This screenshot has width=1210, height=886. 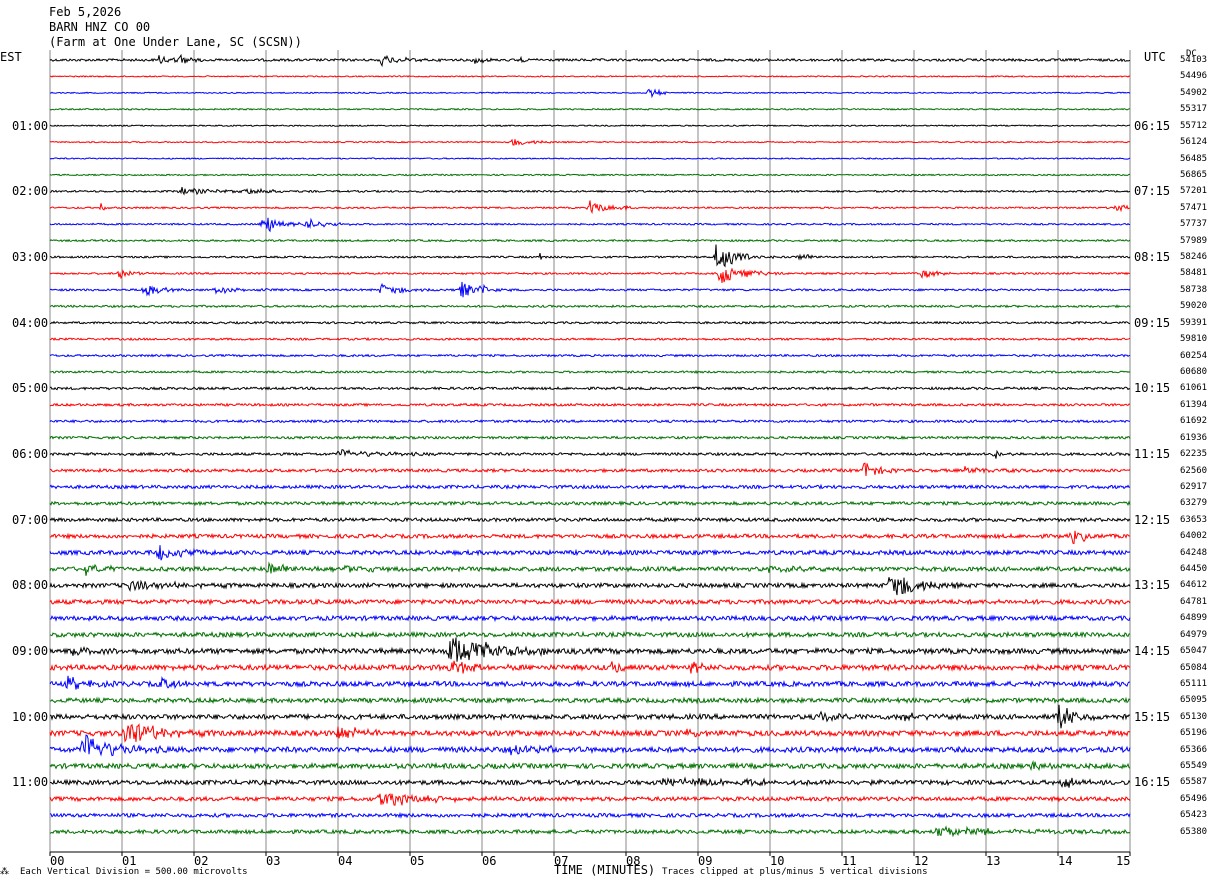 I want to click on x-axis-ticks, so click(x=590, y=854).